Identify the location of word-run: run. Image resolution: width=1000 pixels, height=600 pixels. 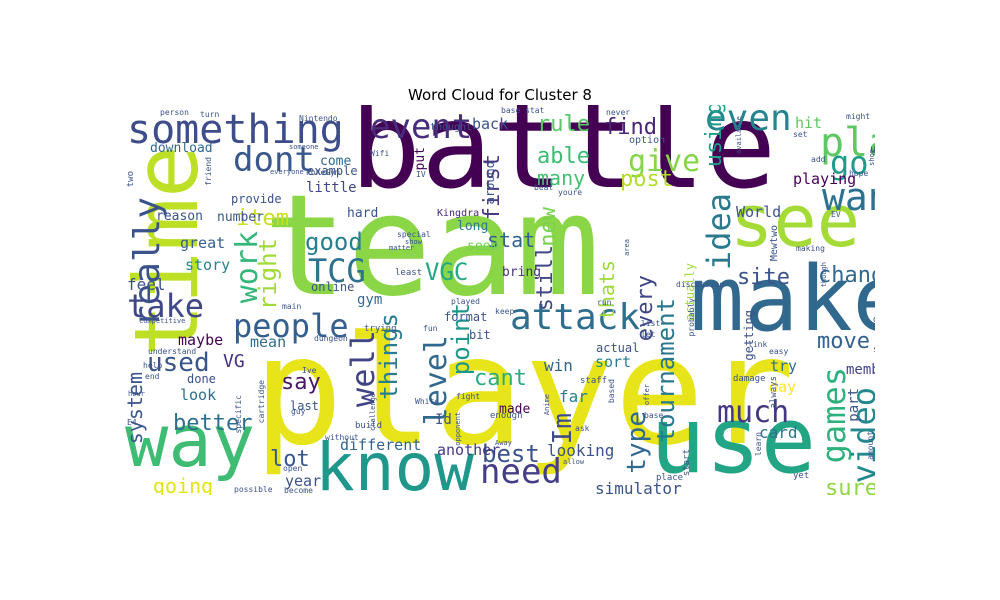
(604, 302).